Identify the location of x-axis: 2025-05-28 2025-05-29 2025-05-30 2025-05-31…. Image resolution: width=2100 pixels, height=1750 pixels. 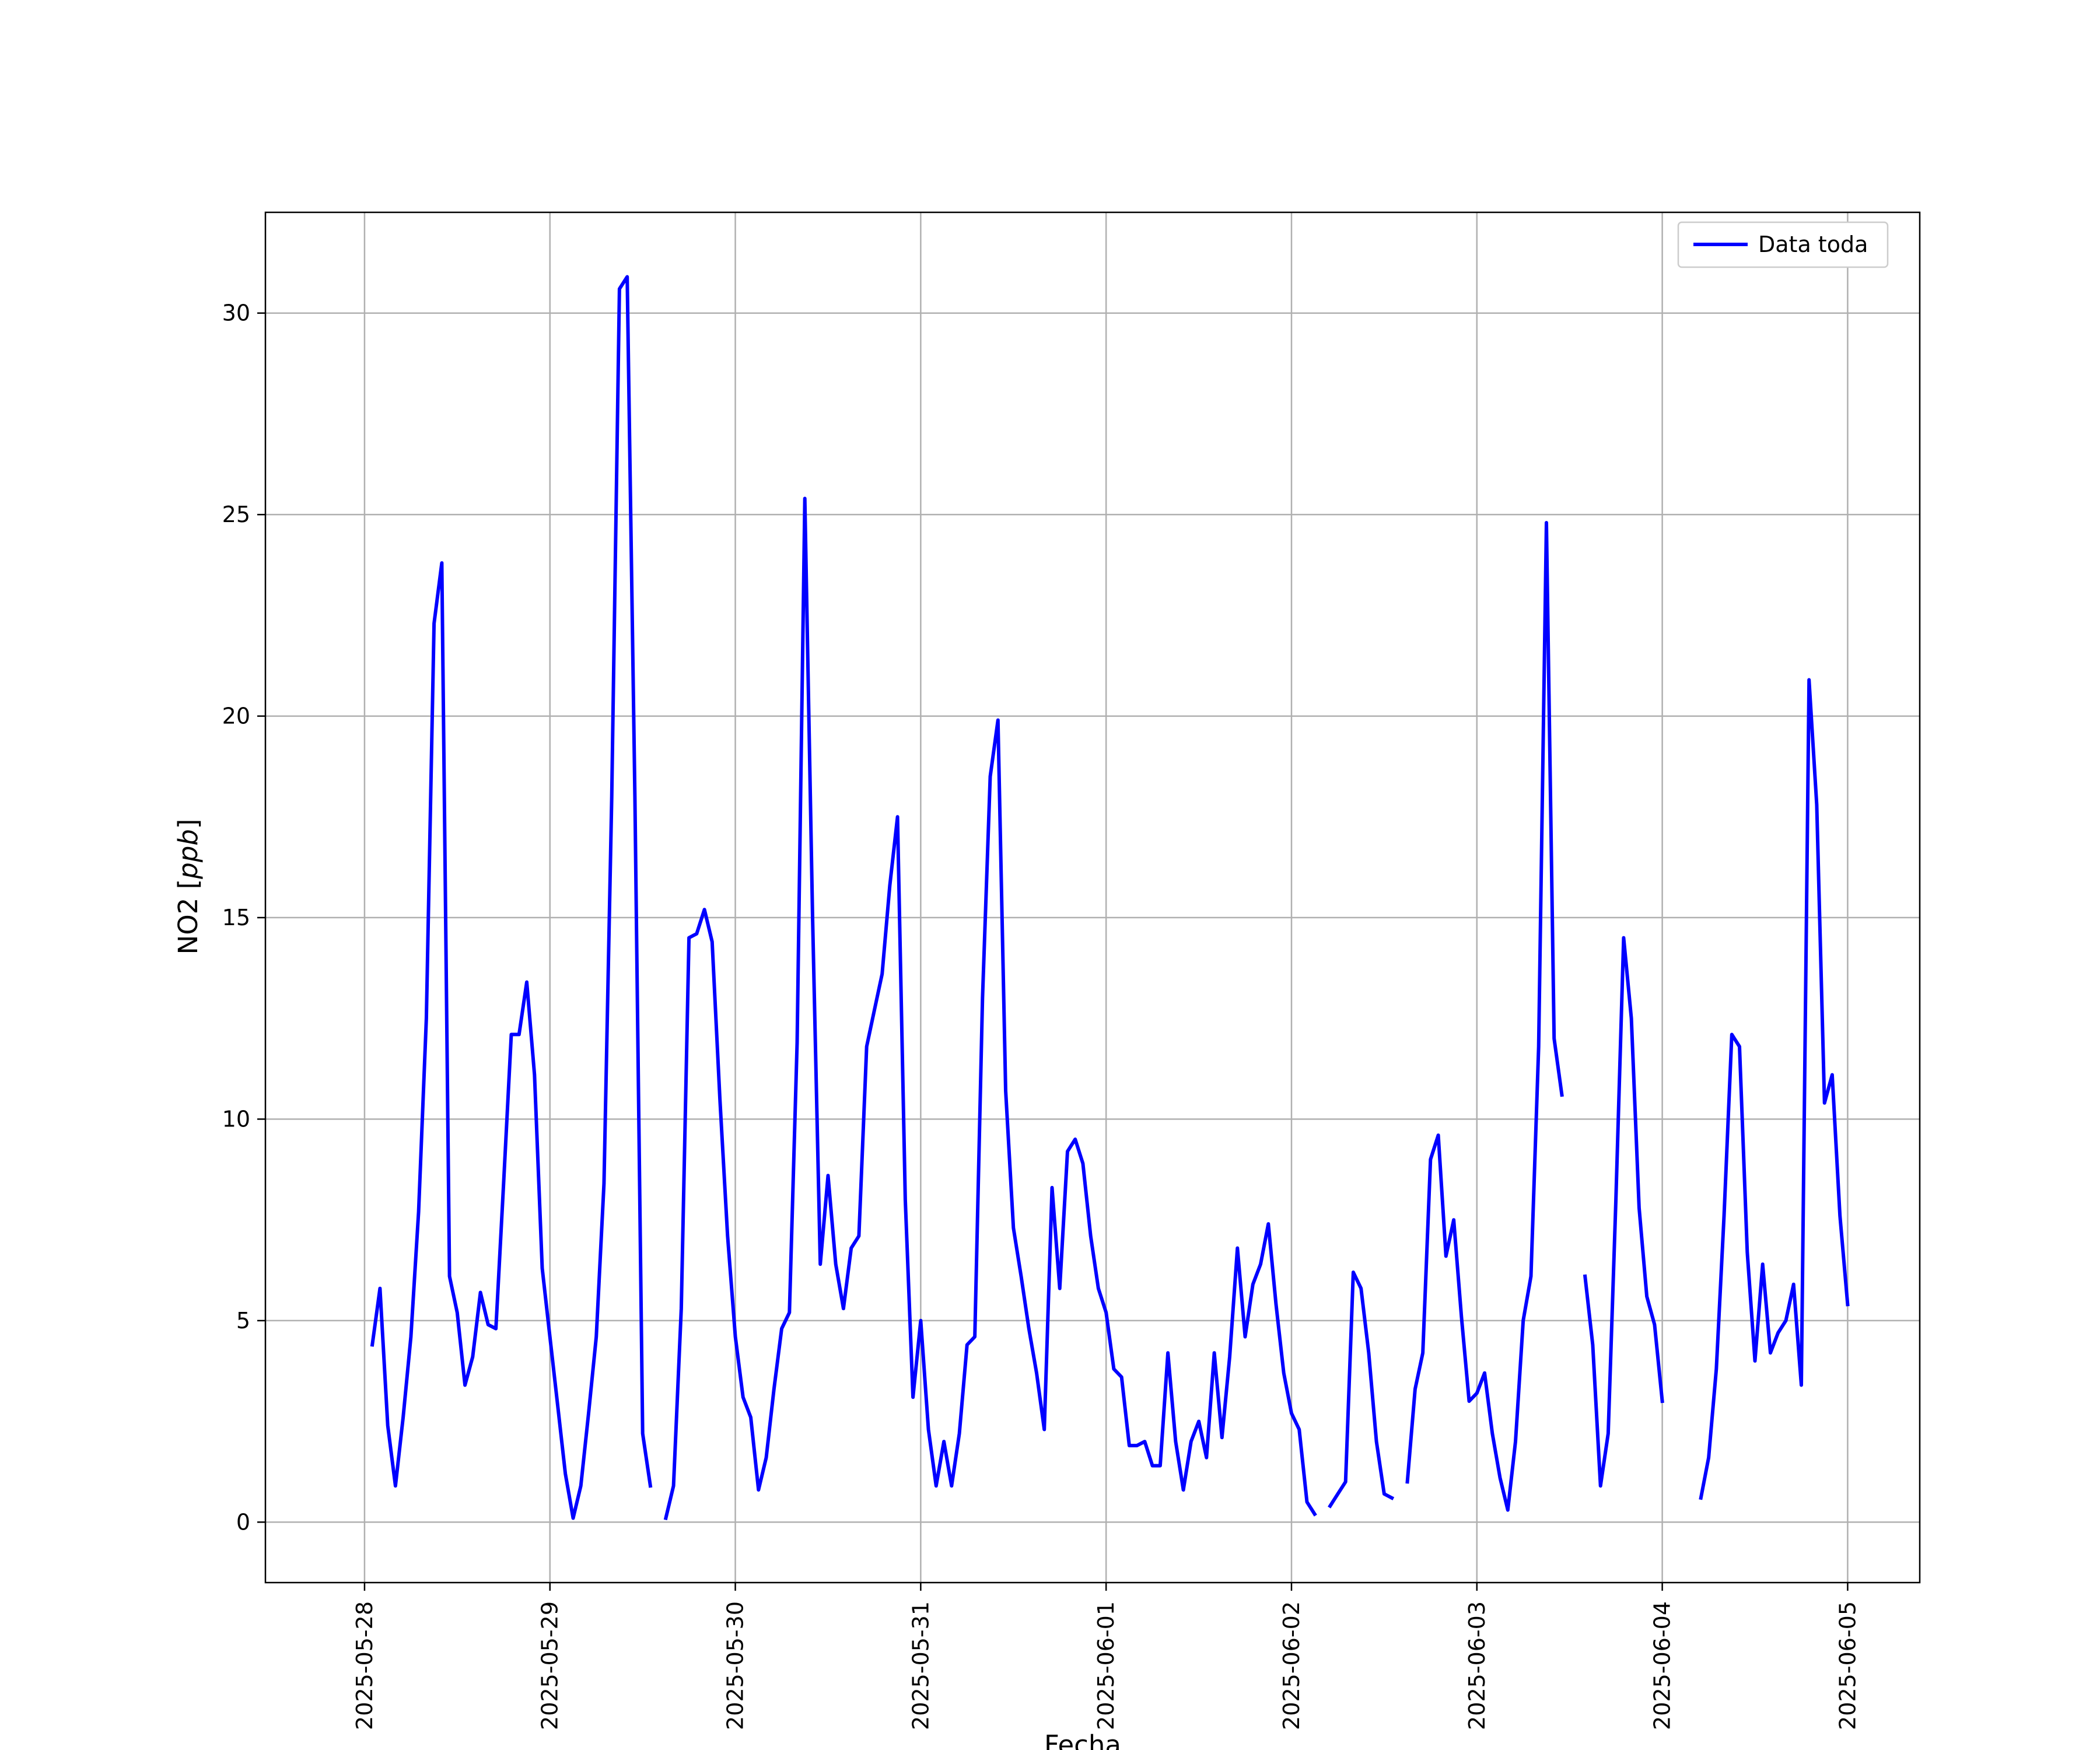
(1106, 1657).